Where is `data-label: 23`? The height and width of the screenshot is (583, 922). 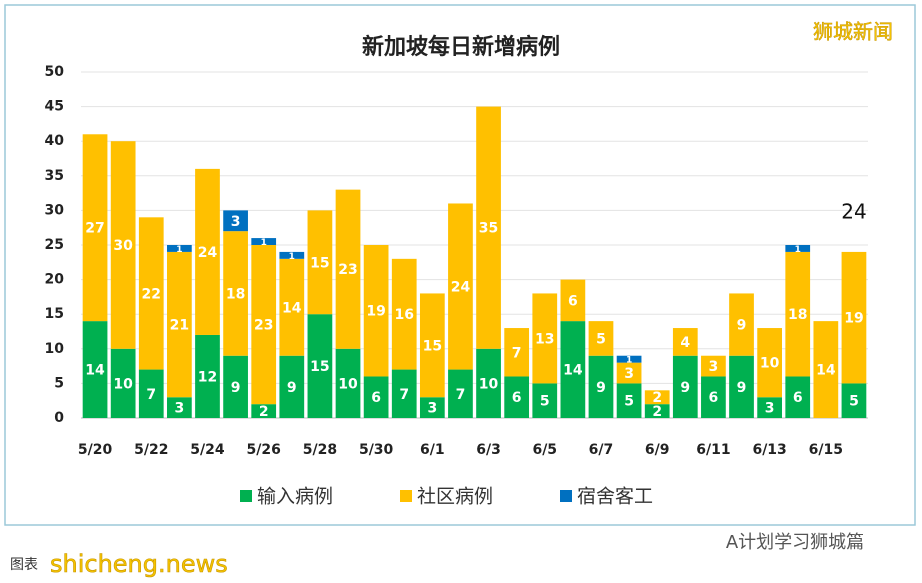
data-label: 23 is located at coordinates (263, 326).